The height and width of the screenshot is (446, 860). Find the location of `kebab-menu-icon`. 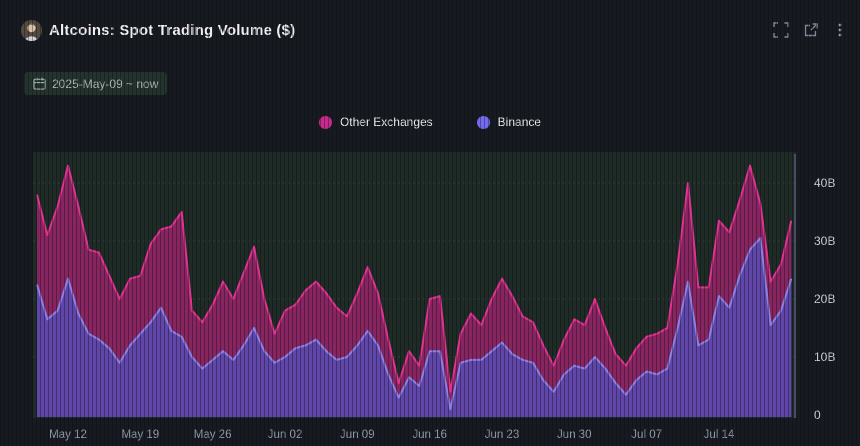

kebab-menu-icon is located at coordinates (840, 30).